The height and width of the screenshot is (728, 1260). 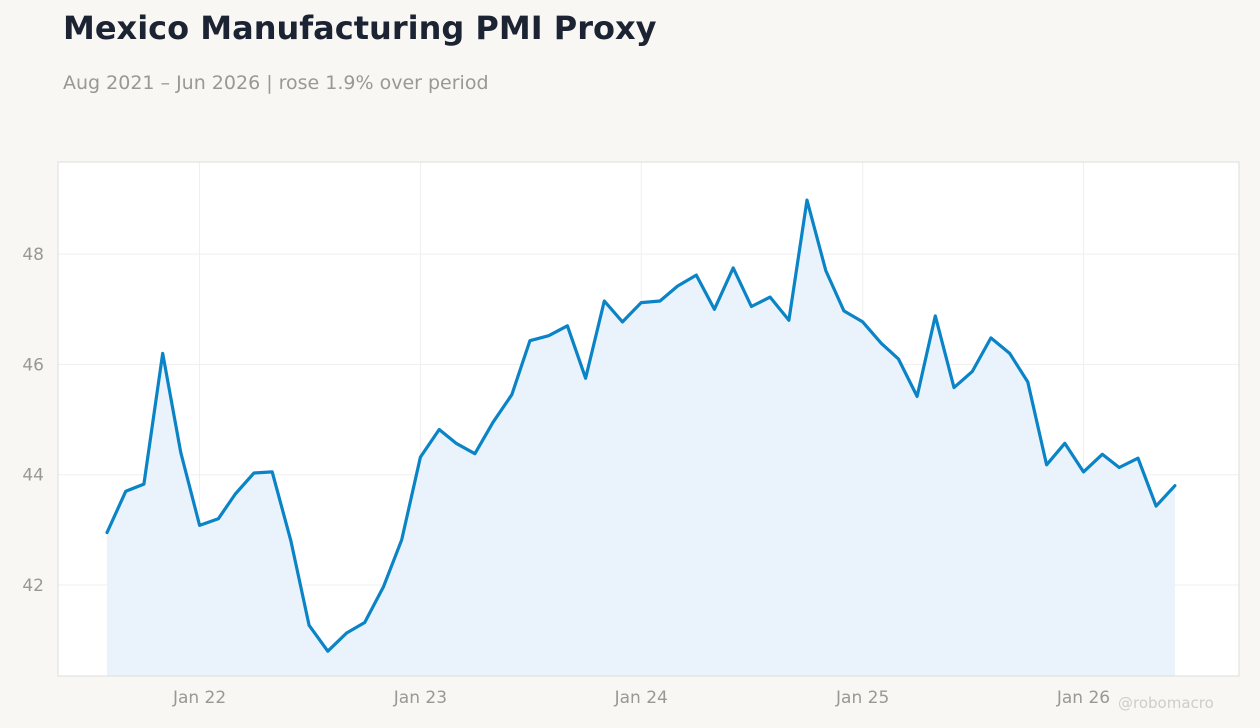 What do you see at coordinates (199, 698) in the screenshot?
I see `x-tick-label: Jan 22` at bounding box center [199, 698].